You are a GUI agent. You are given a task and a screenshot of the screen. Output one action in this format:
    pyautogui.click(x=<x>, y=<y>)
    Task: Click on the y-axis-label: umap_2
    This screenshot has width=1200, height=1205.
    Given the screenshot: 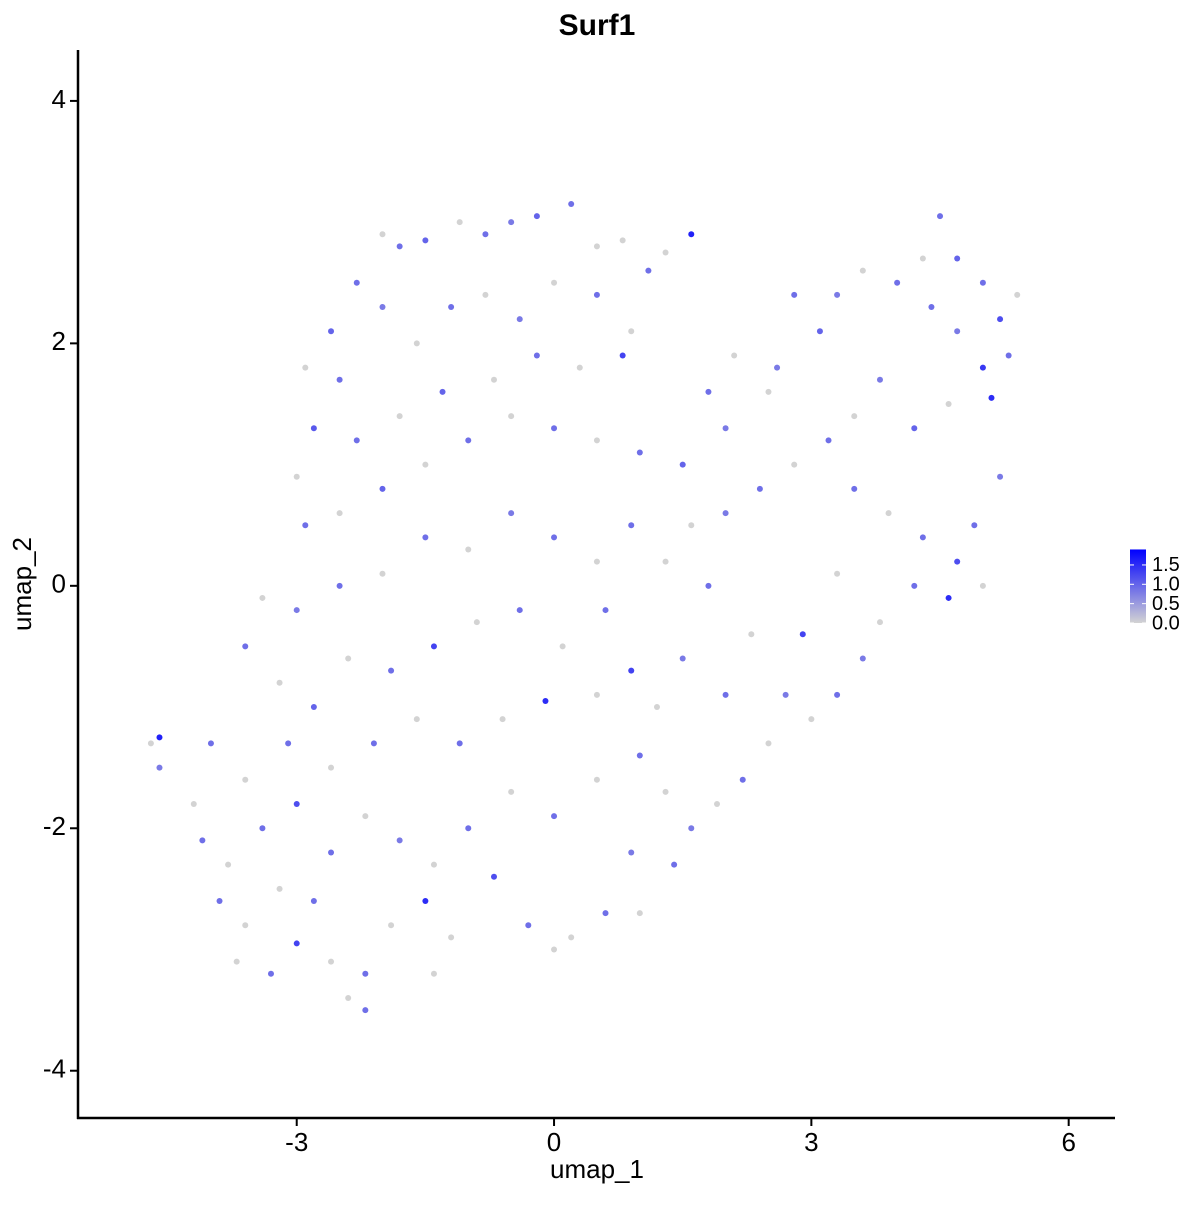 What is the action you would take?
    pyautogui.click(x=22, y=584)
    